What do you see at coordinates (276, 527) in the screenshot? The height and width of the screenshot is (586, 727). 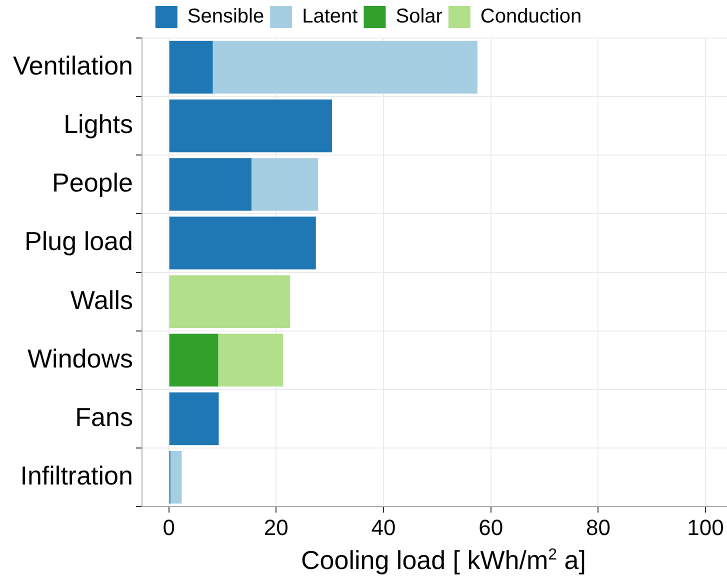 I see `x-tick-label: 20` at bounding box center [276, 527].